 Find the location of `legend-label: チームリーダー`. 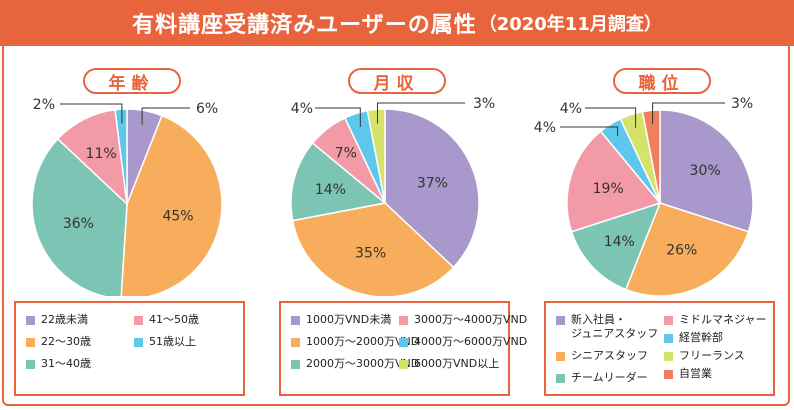

legend-label: チームリーダー is located at coordinates (609, 377).